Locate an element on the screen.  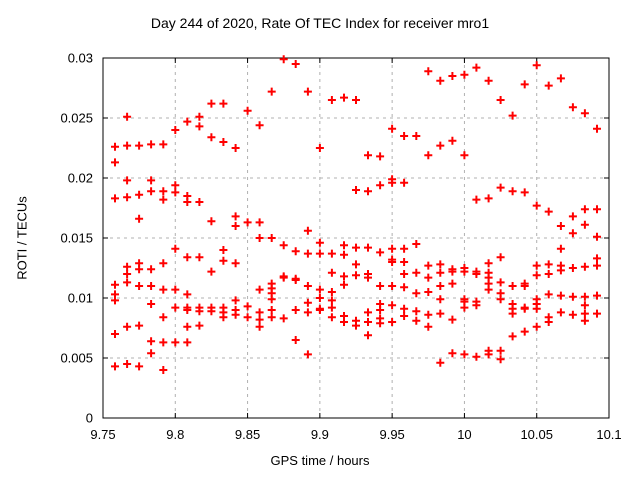
y-tick-label: 0 is located at coordinates (89, 418).